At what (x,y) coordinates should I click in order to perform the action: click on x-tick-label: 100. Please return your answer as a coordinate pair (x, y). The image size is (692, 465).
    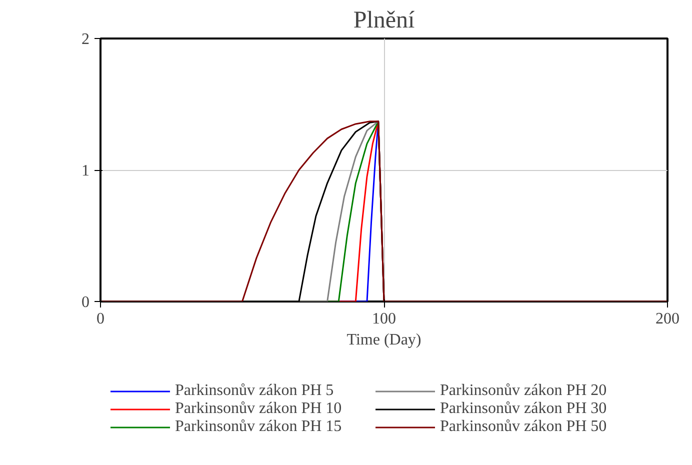
    Looking at the image, I should click on (384, 319).